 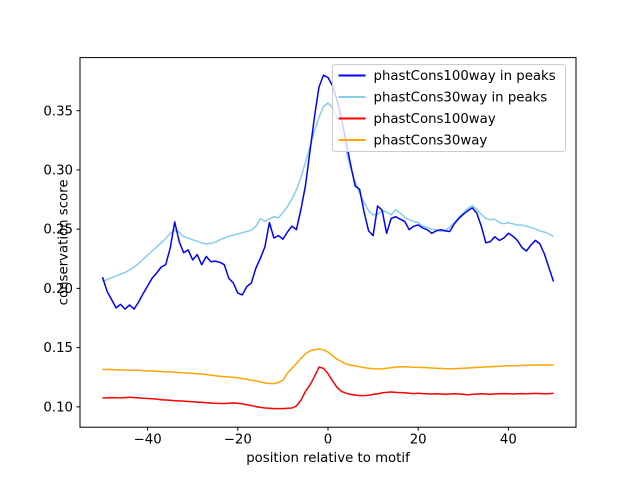 I want to click on legend-label: phastCons100way in peaks, so click(x=465, y=76).